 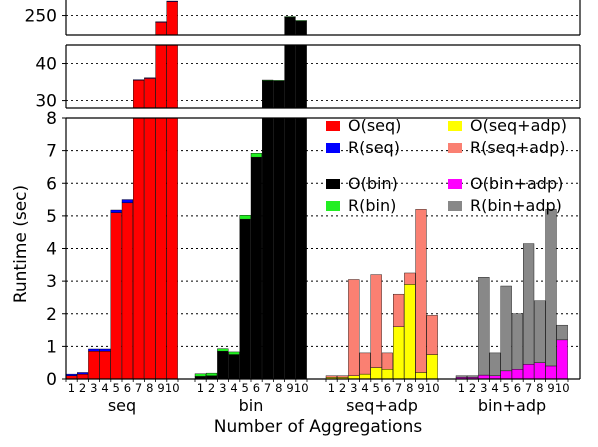 I want to click on legend-label: R(seq), so click(x=374, y=147).